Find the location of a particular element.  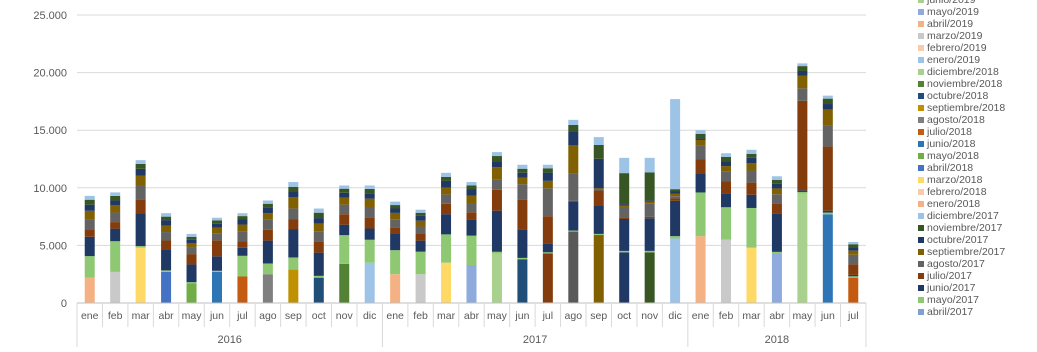

legend-label: noviembre/2017 is located at coordinates (965, 228).